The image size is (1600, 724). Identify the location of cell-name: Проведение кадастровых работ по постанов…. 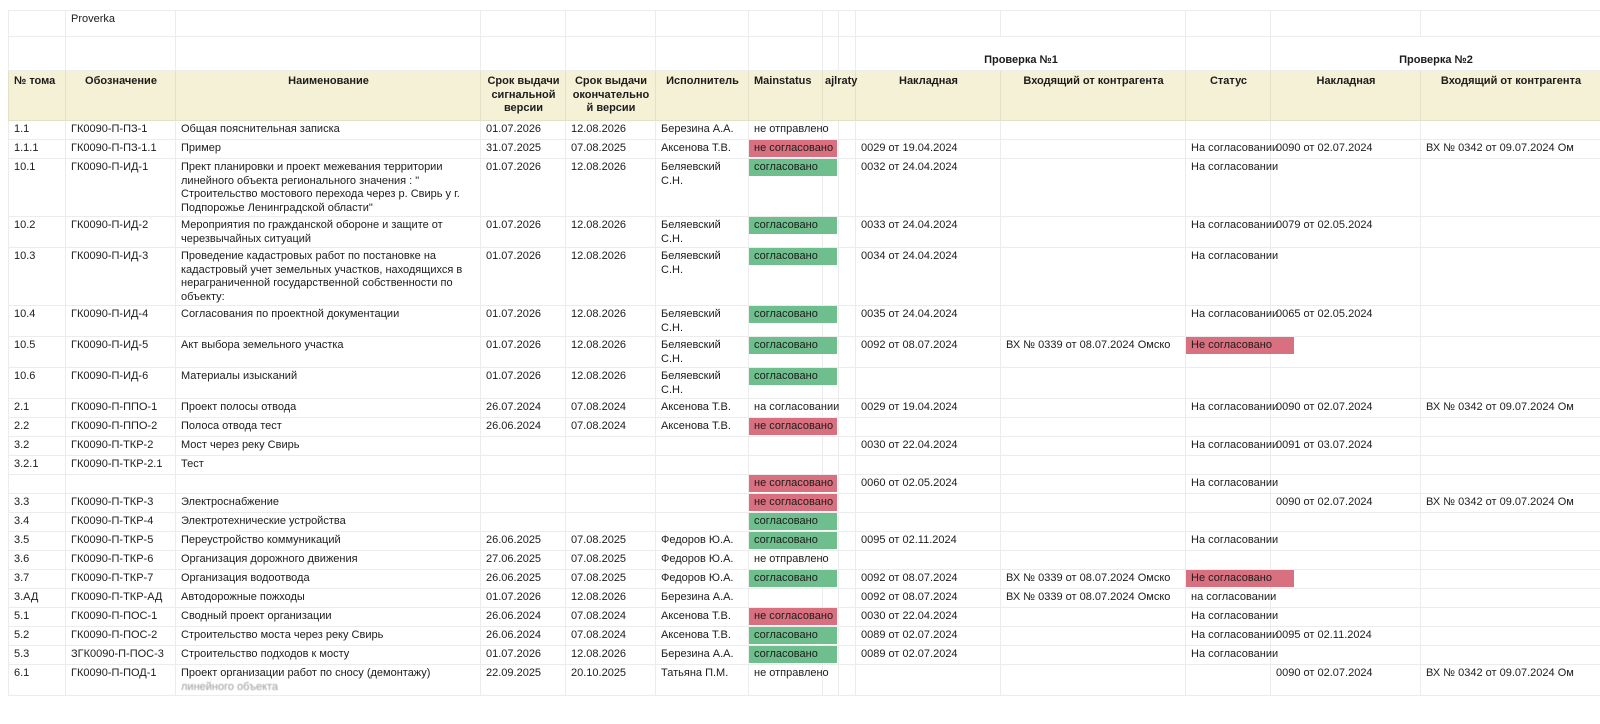
(328, 277).